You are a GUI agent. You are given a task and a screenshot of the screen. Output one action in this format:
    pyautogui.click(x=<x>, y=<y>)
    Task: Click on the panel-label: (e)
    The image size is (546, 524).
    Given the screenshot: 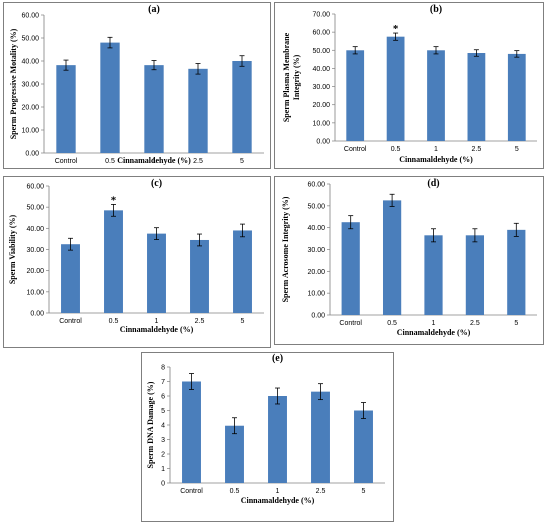 What is the action you would take?
    pyautogui.click(x=277, y=358)
    